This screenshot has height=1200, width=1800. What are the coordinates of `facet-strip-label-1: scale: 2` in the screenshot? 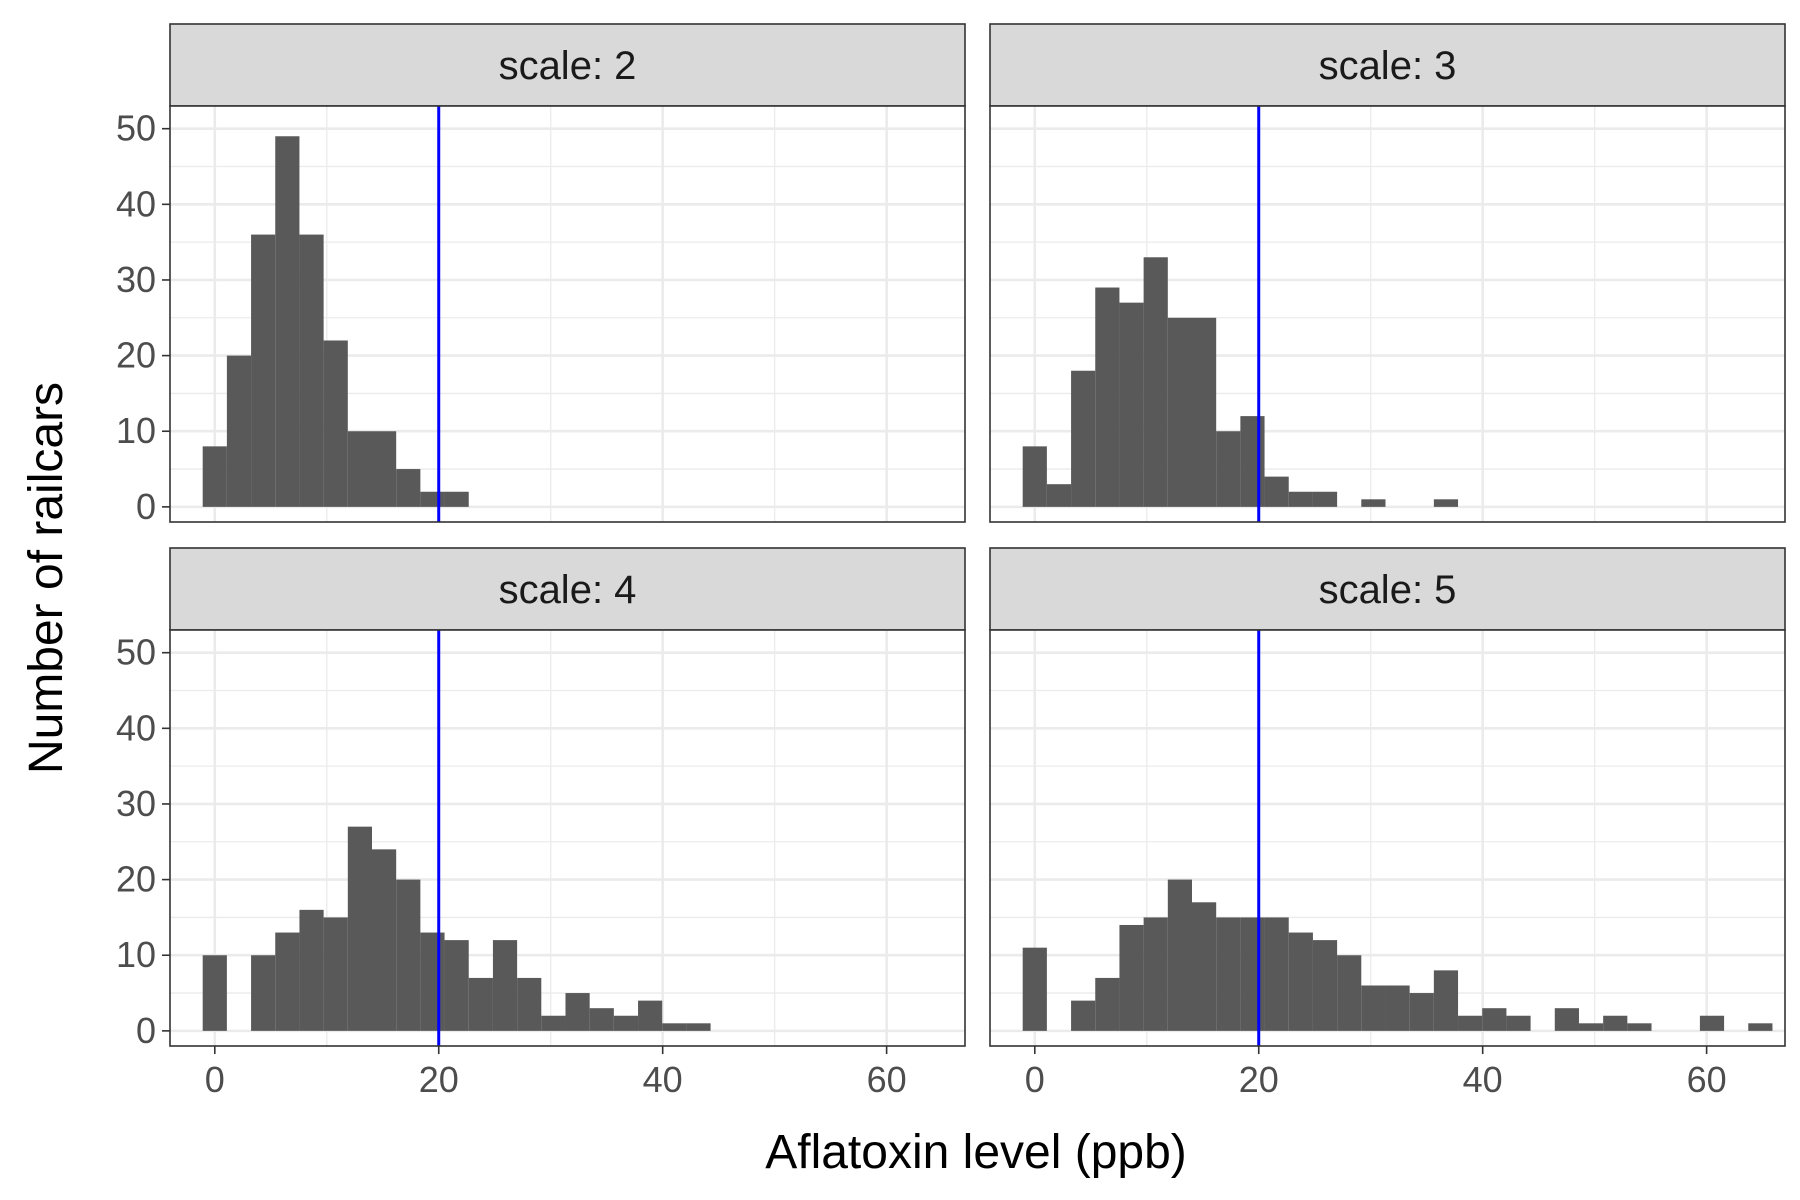 It's located at (568, 66).